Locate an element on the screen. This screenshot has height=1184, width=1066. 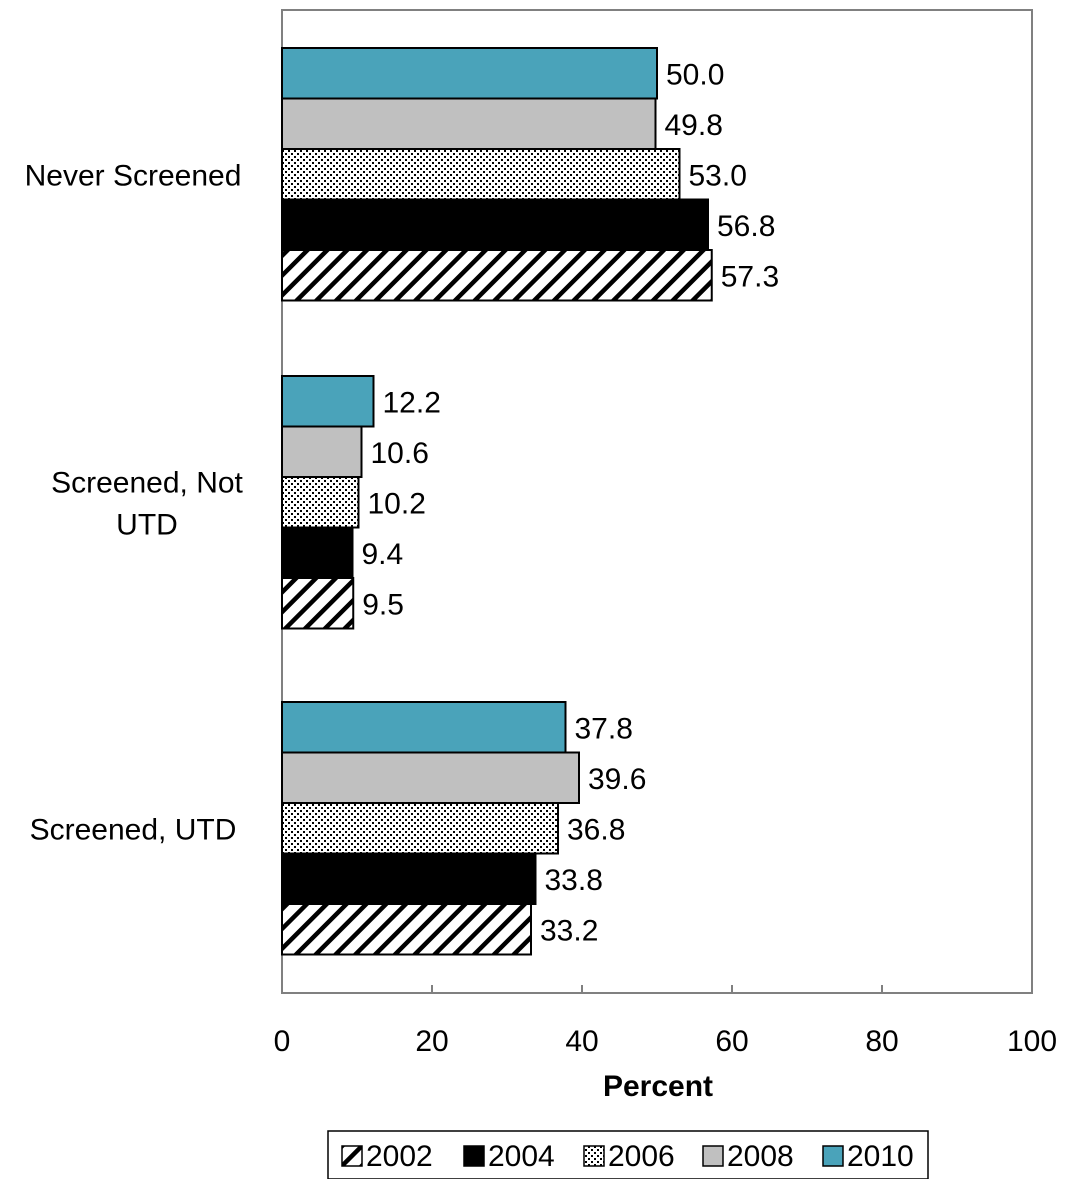
data-label-2010-0: 50.0 is located at coordinates (695, 74).